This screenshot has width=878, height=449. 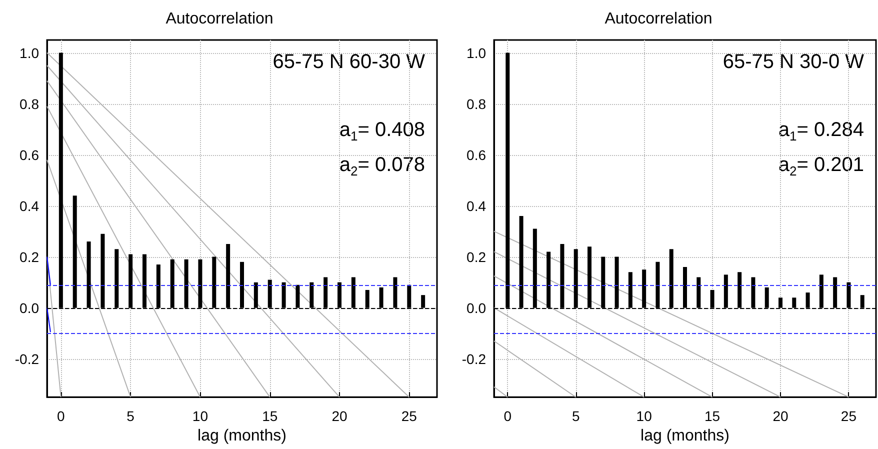 What do you see at coordinates (793, 62) in the screenshot?
I see `annotation: 65-75 N 30-0 W` at bounding box center [793, 62].